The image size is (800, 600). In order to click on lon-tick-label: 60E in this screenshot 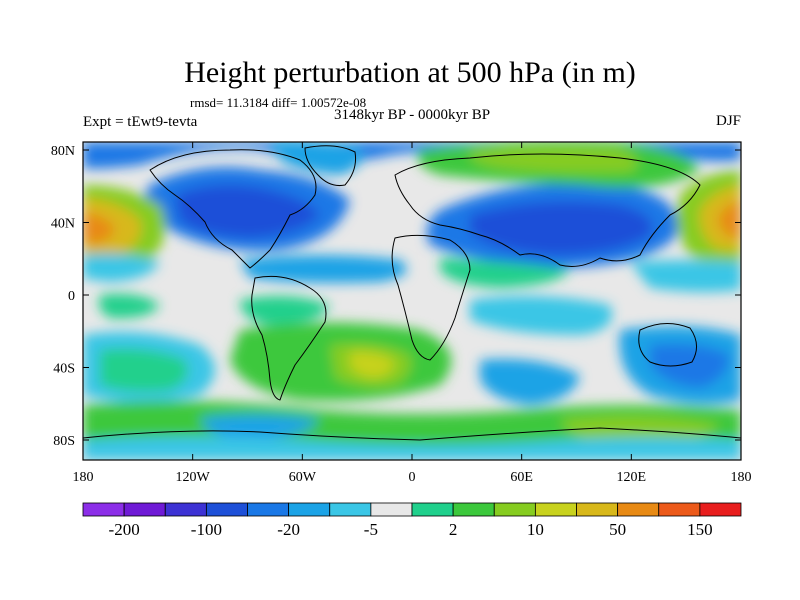, I will do `click(521, 477)`.